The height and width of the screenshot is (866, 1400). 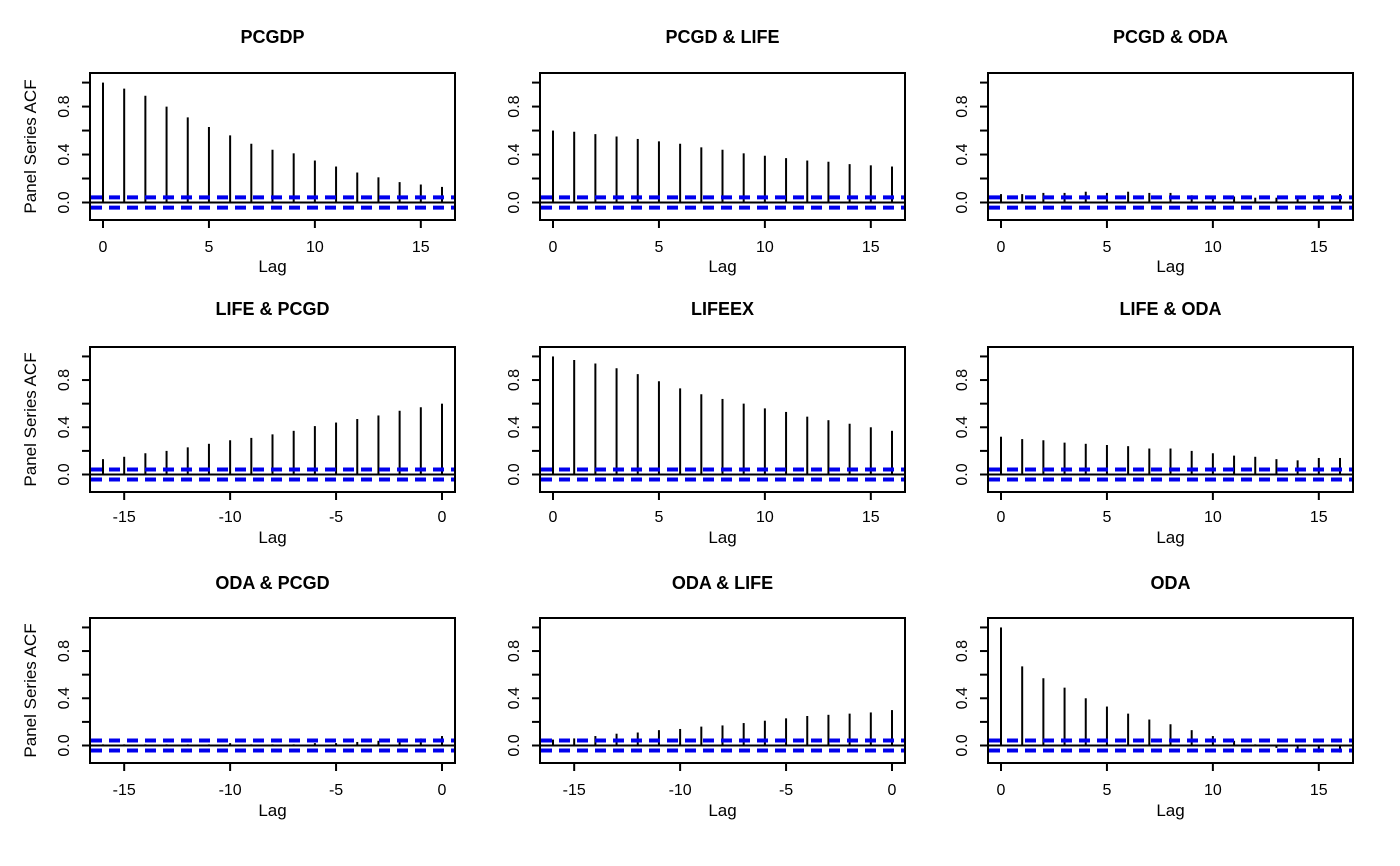 What do you see at coordinates (1171, 583) in the screenshot?
I see `panel-title-oda: ODA` at bounding box center [1171, 583].